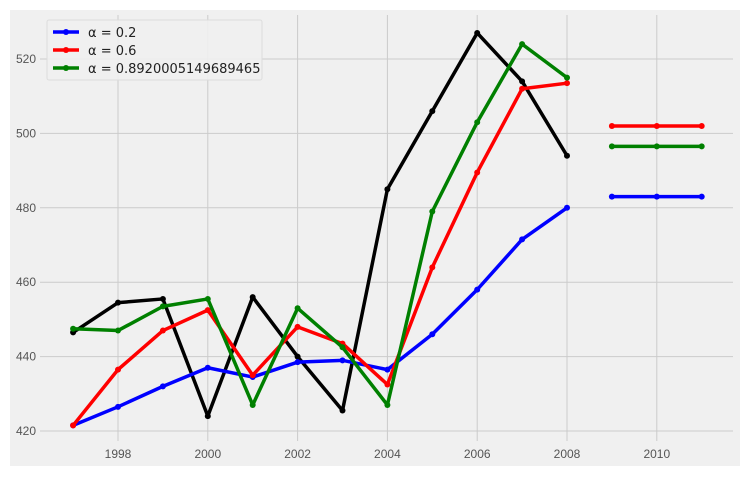  Describe the element at coordinates (118, 454) in the screenshot. I see `x-tick-label: 1998` at that location.